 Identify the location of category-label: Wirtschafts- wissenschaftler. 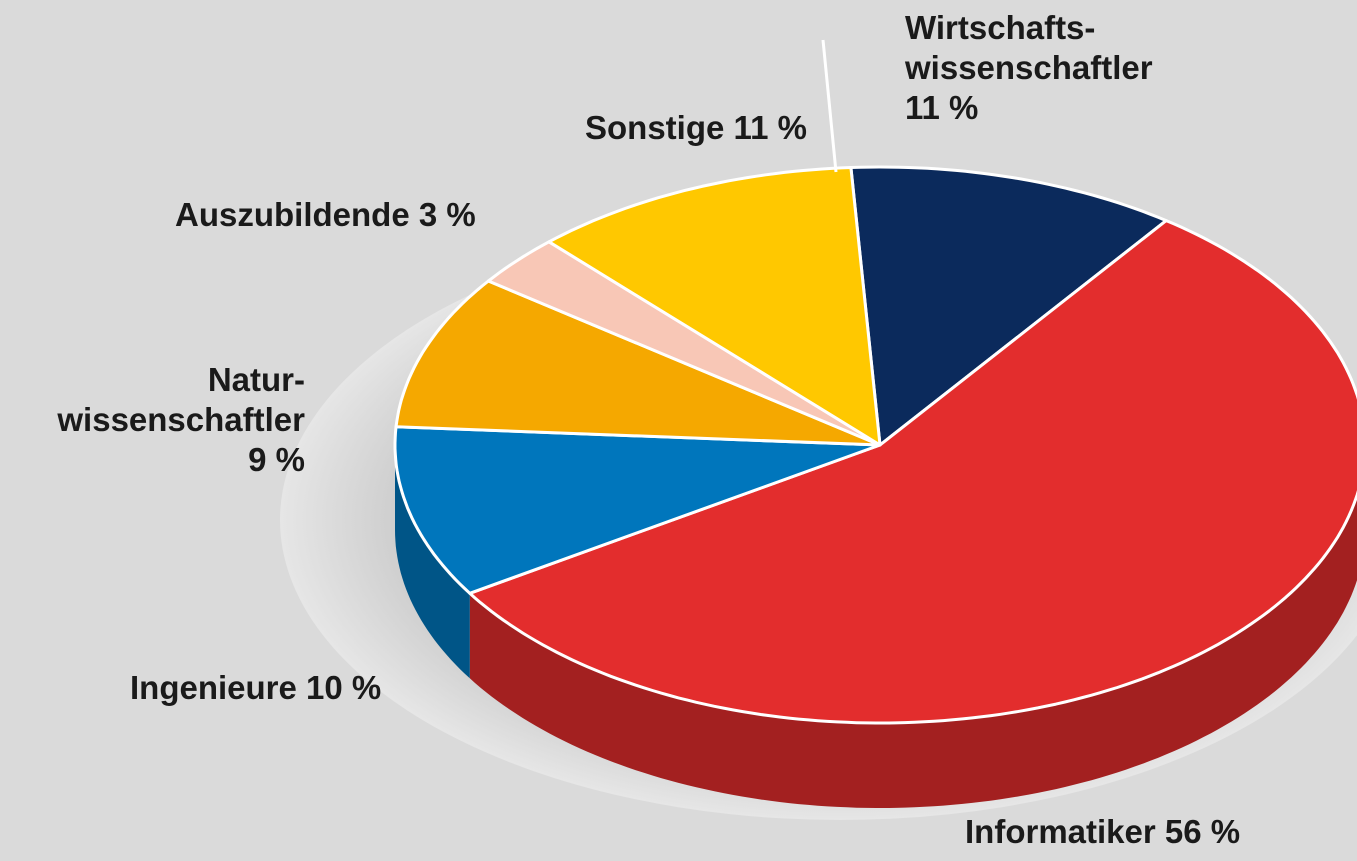
(1029, 47).